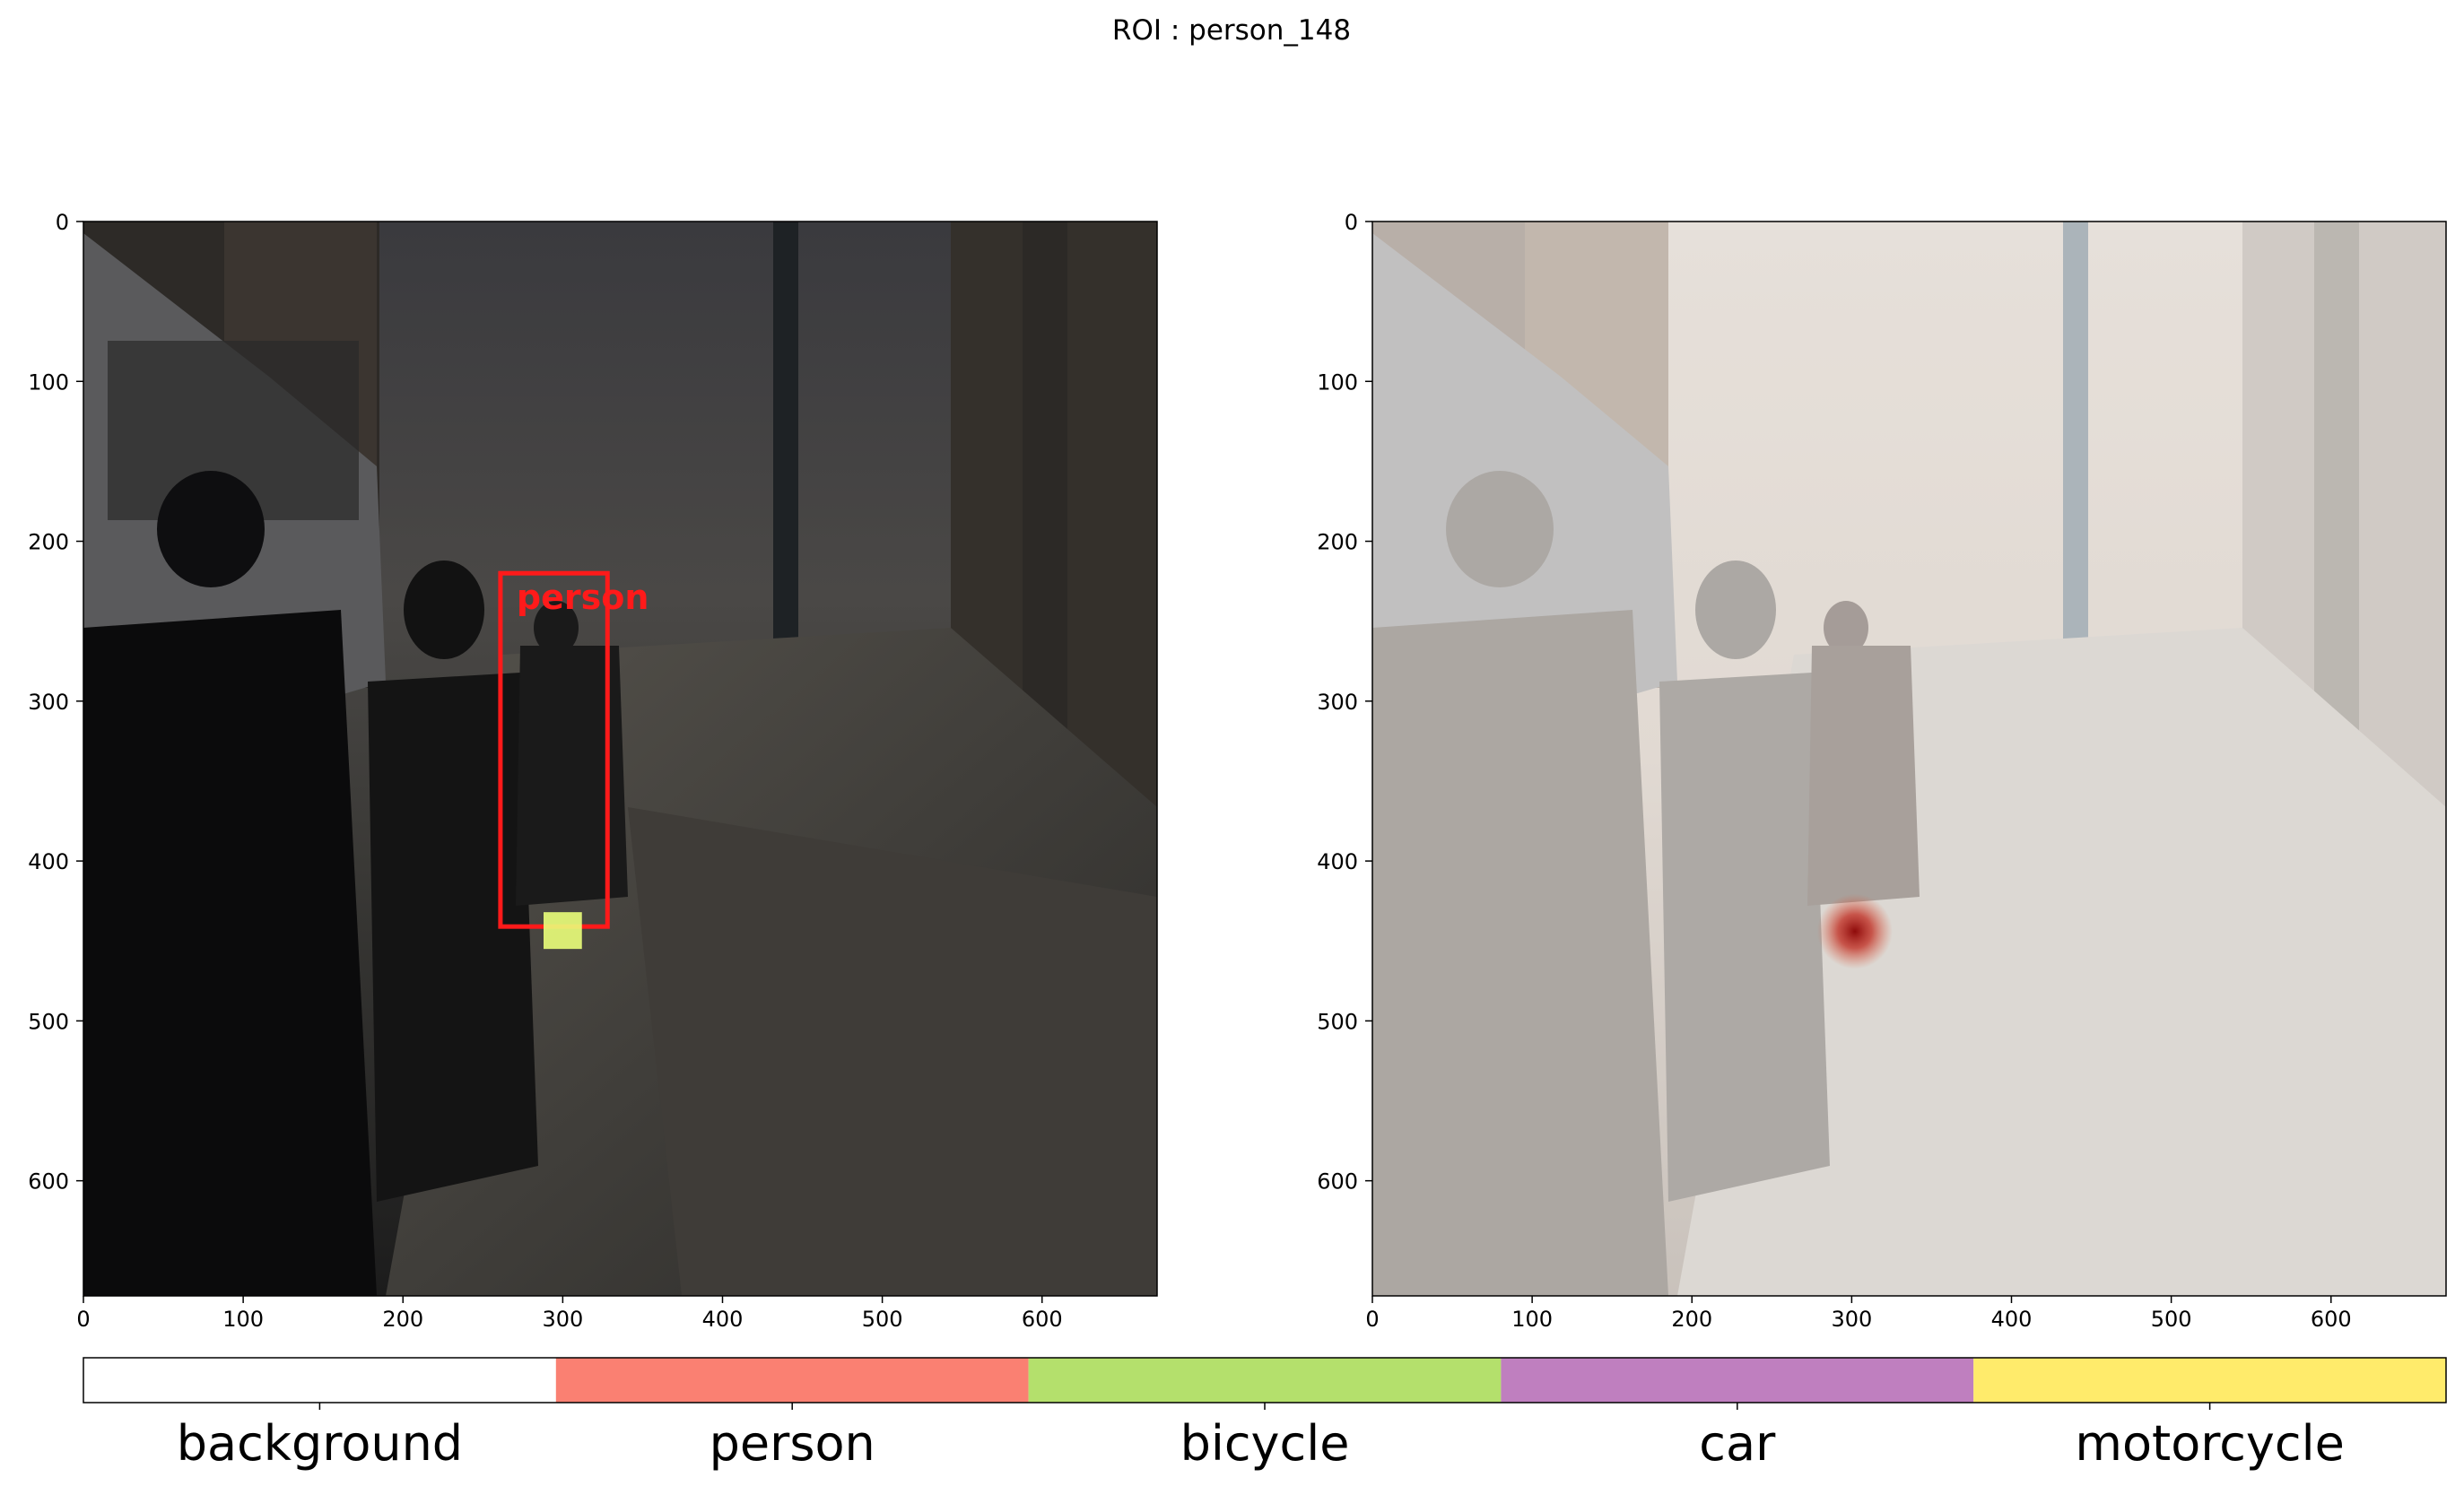  I want to click on left-y-tick-label: 100, so click(48, 382).